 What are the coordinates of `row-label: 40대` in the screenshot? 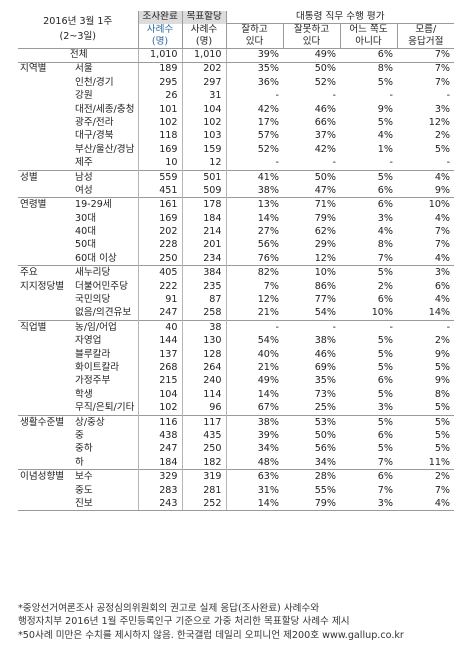 It's located at (86, 232).